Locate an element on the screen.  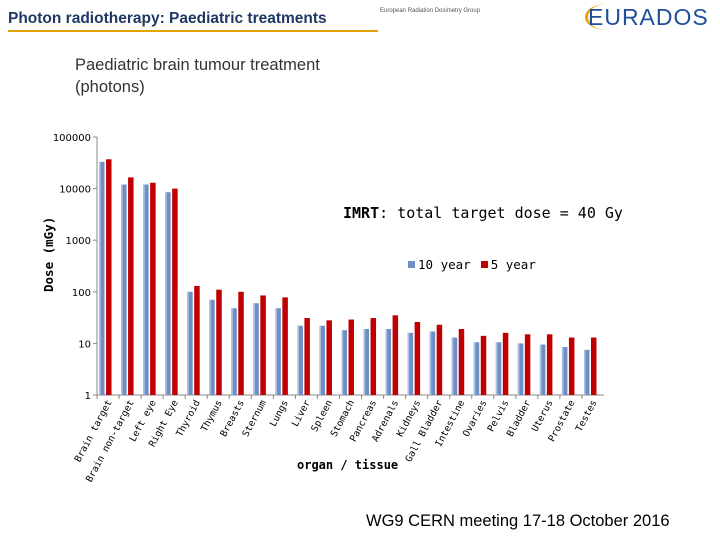
x-axis-label: organ / tissue is located at coordinates (348, 465).